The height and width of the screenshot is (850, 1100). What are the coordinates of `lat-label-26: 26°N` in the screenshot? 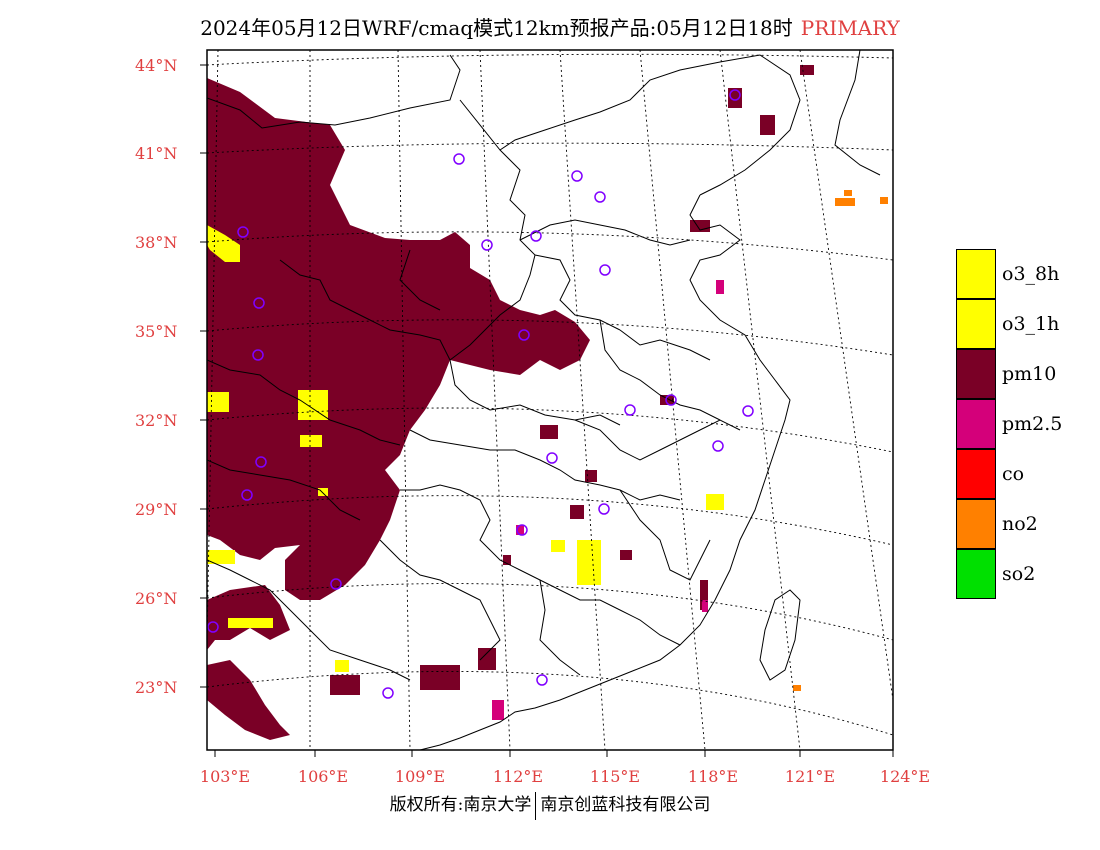 It's located at (156, 598).